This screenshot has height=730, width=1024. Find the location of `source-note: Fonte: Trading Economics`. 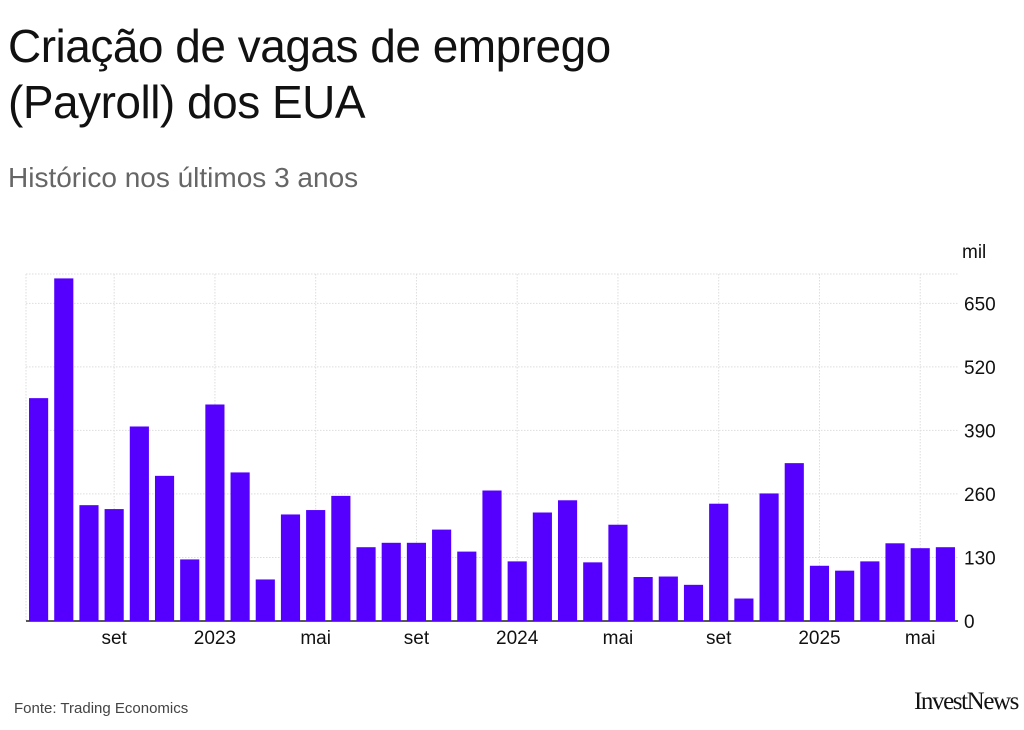

source-note: Fonte: Trading Economics is located at coordinates (101, 708).